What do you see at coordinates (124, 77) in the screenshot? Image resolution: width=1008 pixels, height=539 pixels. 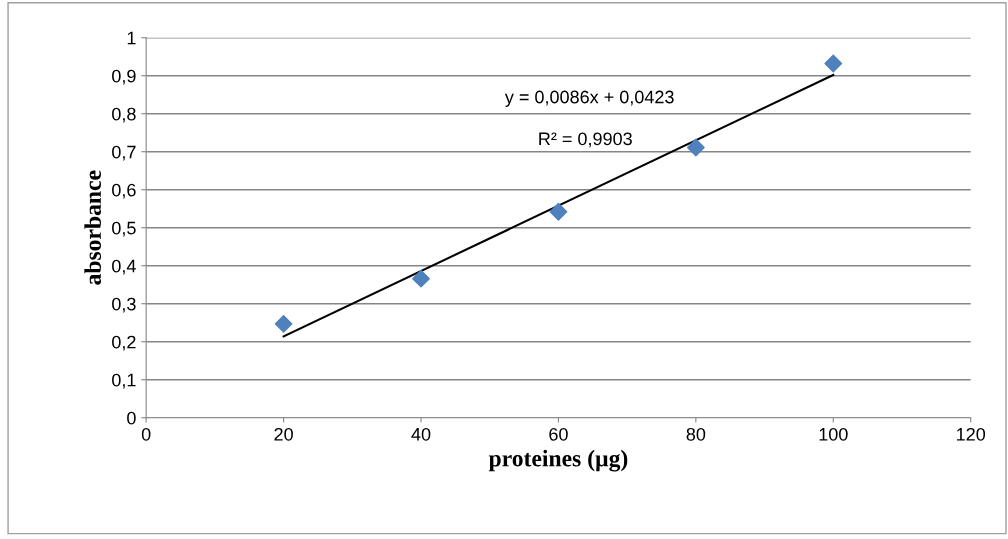 I see `y-tick-label: 0,9` at bounding box center [124, 77].